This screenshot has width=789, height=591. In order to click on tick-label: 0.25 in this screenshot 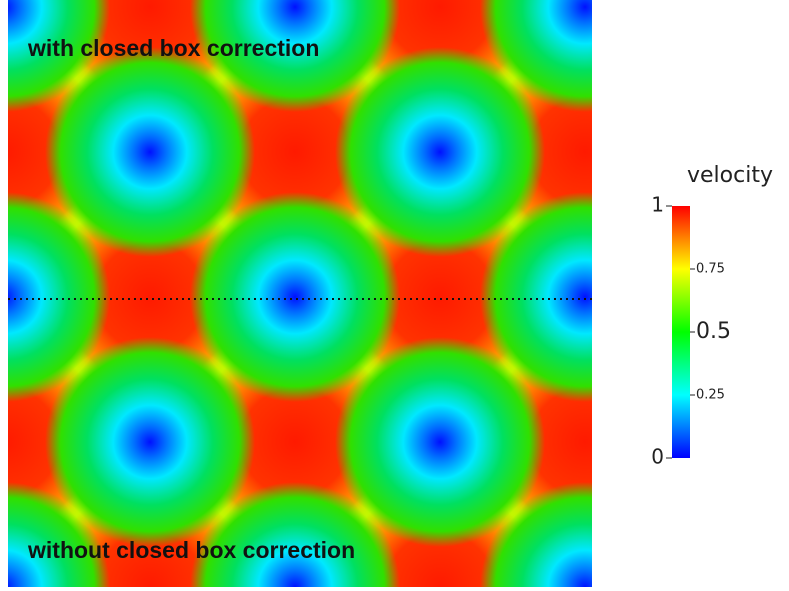, I will do `click(710, 395)`.